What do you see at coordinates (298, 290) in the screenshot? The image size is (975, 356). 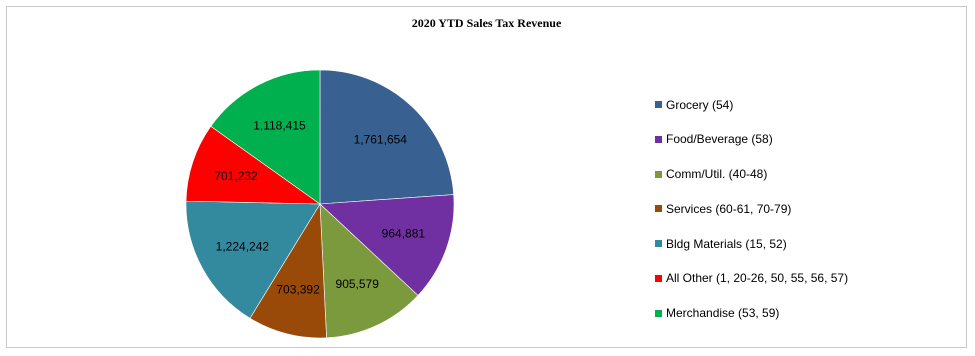 I see `slice-data-label: 703,392` at bounding box center [298, 290].